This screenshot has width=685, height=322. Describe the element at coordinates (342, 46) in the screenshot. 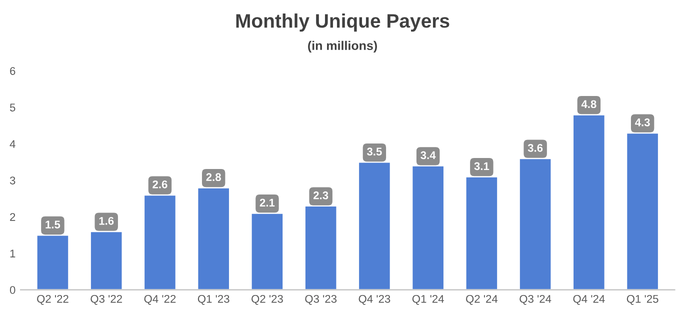

I see `chart-subtitle: (in millions)` at that location.